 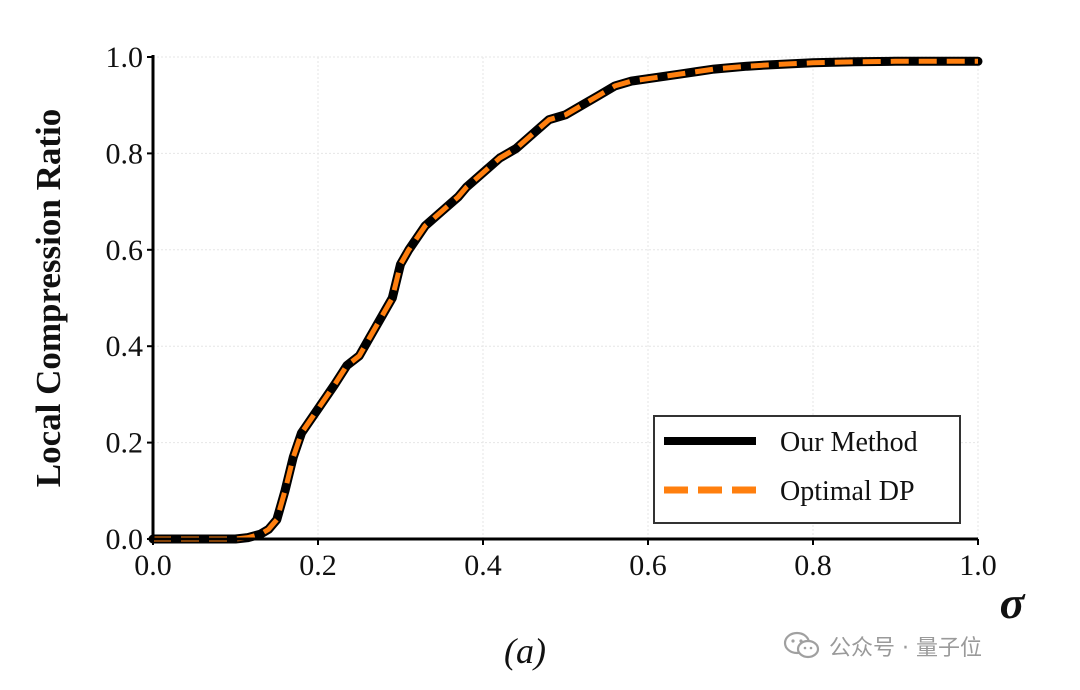 What do you see at coordinates (801, 645) in the screenshot?
I see `wechat-icon` at bounding box center [801, 645].